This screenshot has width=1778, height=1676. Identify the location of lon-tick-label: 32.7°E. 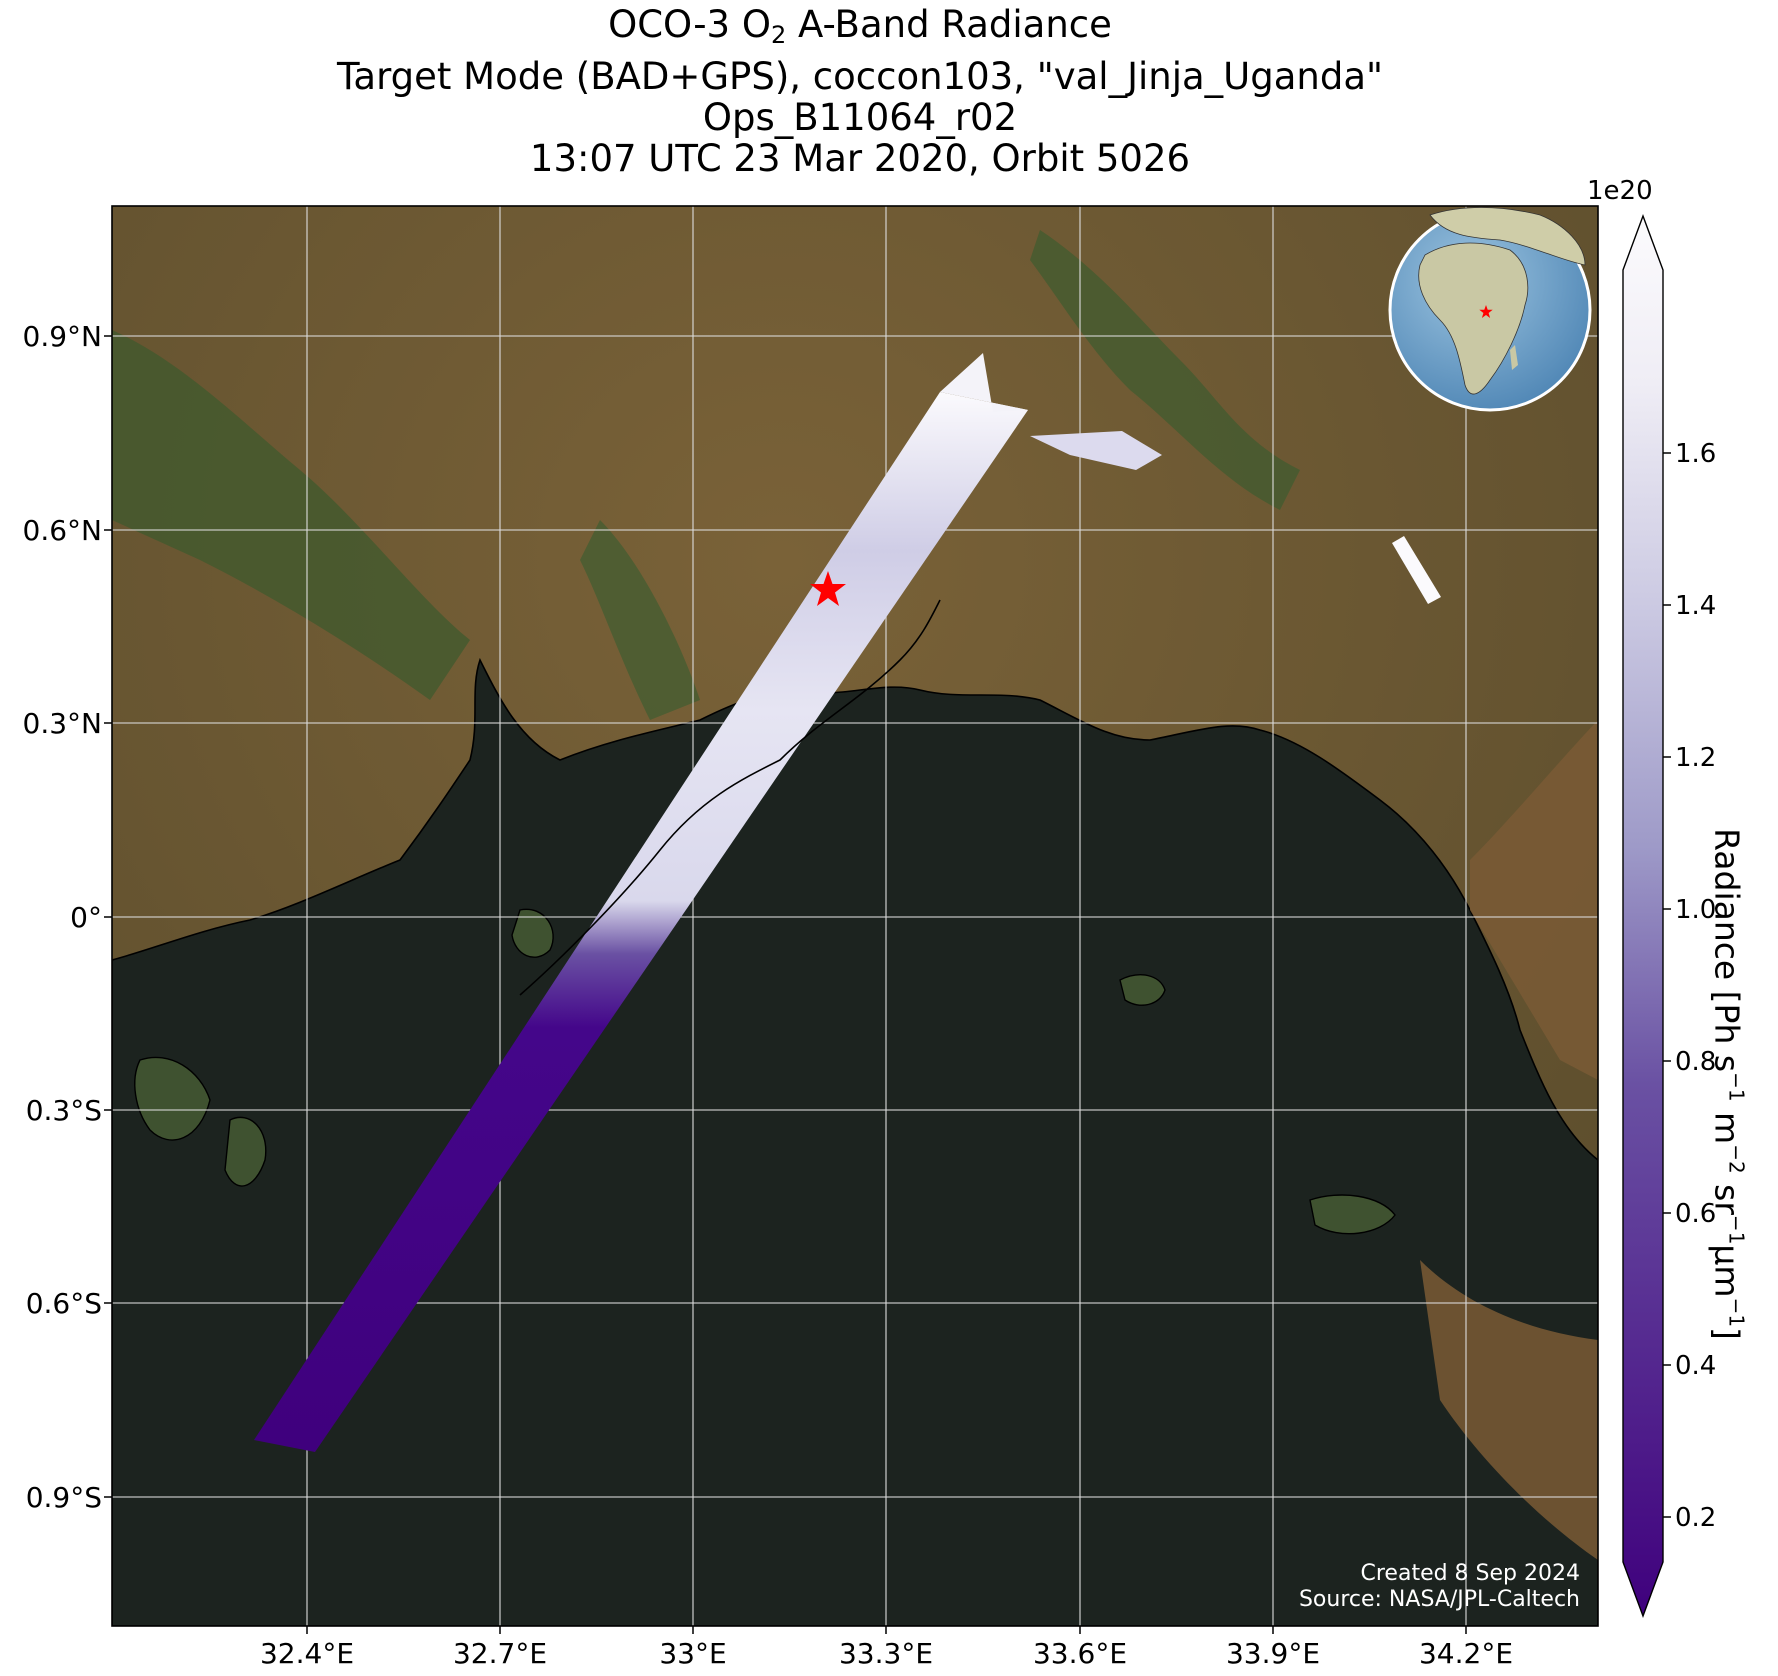
(500, 1653).